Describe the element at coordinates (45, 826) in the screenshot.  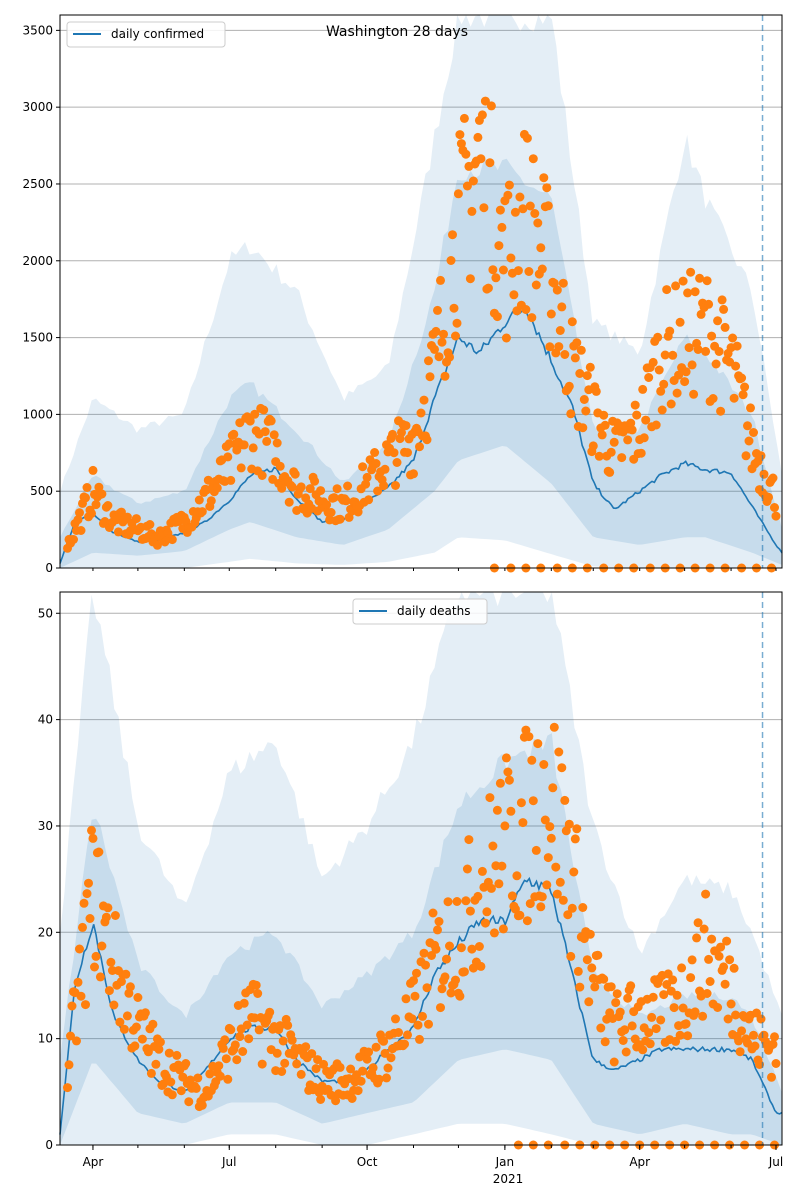
I see `y-tick-label: 30` at that location.